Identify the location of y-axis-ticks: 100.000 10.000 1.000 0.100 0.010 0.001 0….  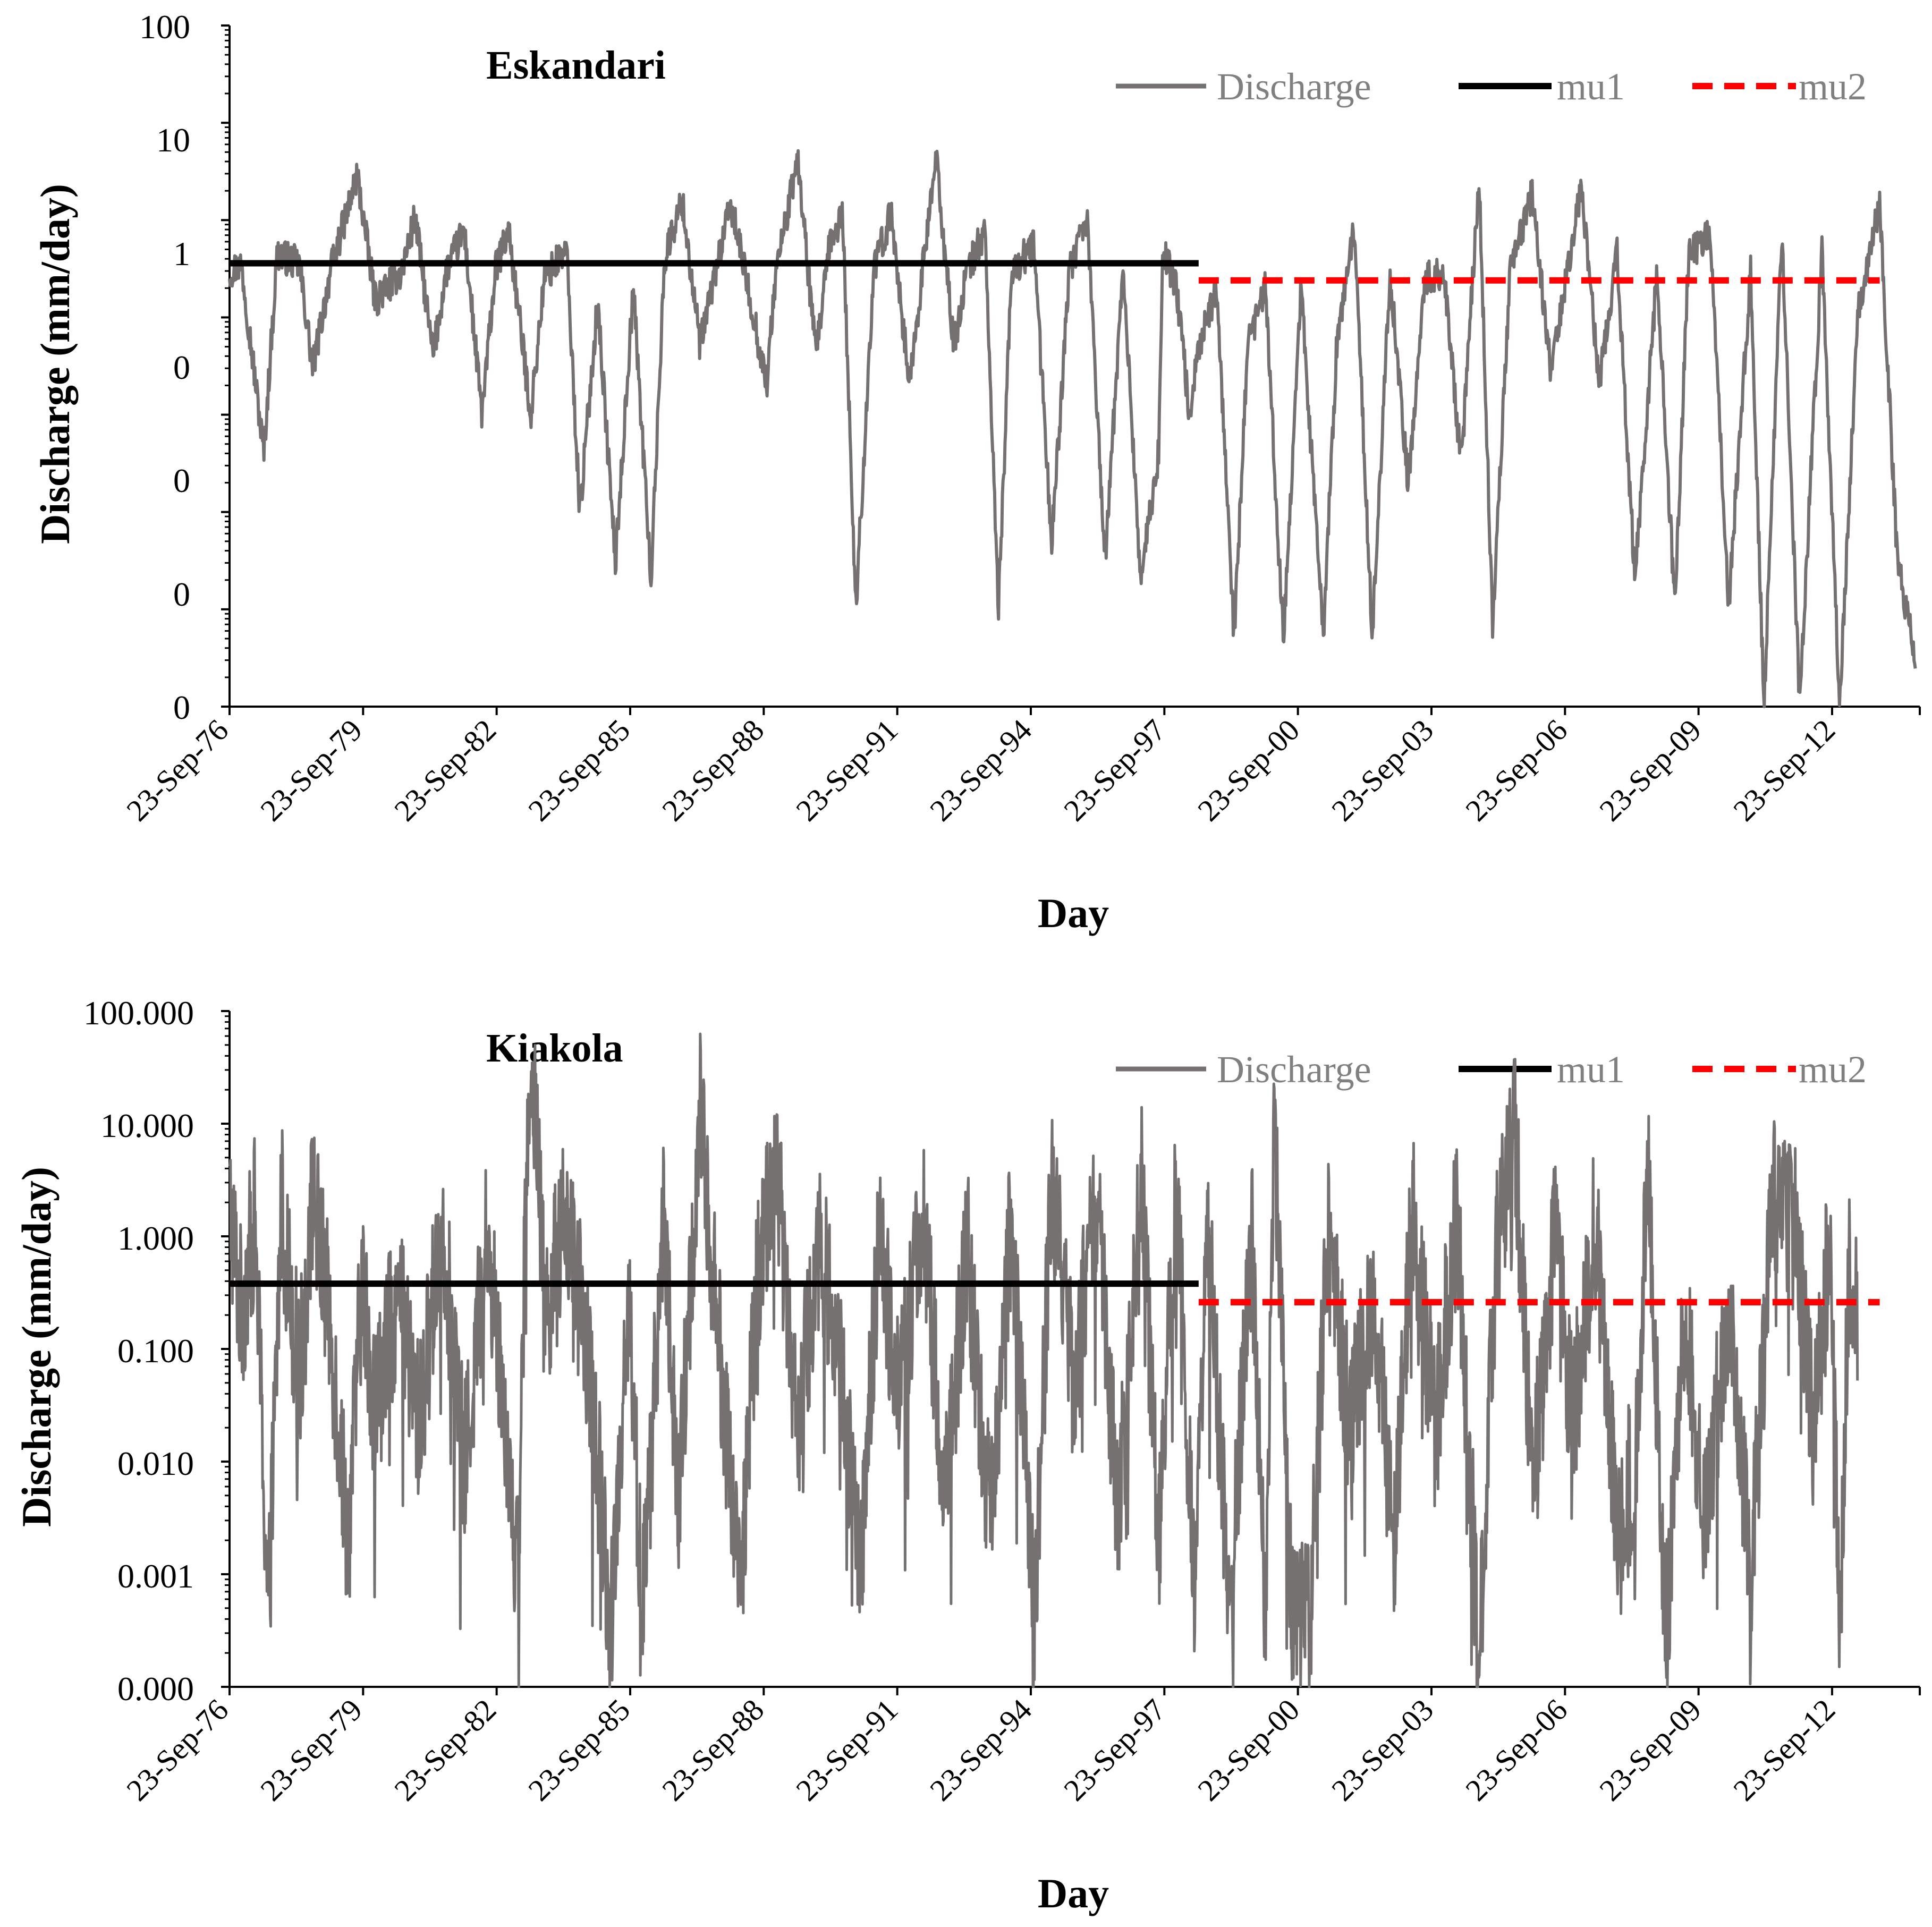
(138, 1351).